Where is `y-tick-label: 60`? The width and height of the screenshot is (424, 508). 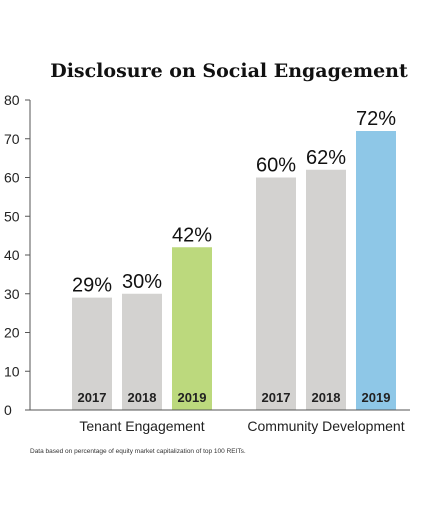
y-tick-label: 60 is located at coordinates (12, 178).